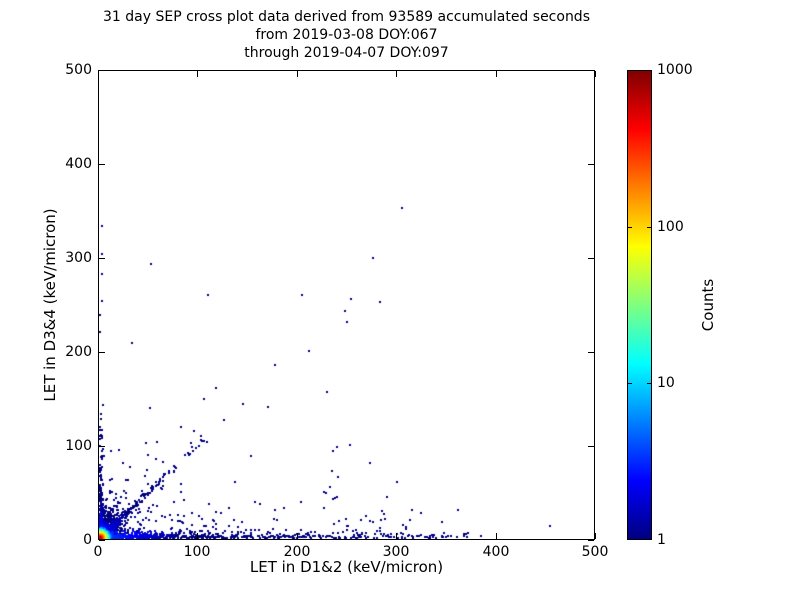 Image resolution: width=800 pixels, height=600 pixels. What do you see at coordinates (670, 227) in the screenshot?
I see `colorbar-tick-label: 100` at bounding box center [670, 227].